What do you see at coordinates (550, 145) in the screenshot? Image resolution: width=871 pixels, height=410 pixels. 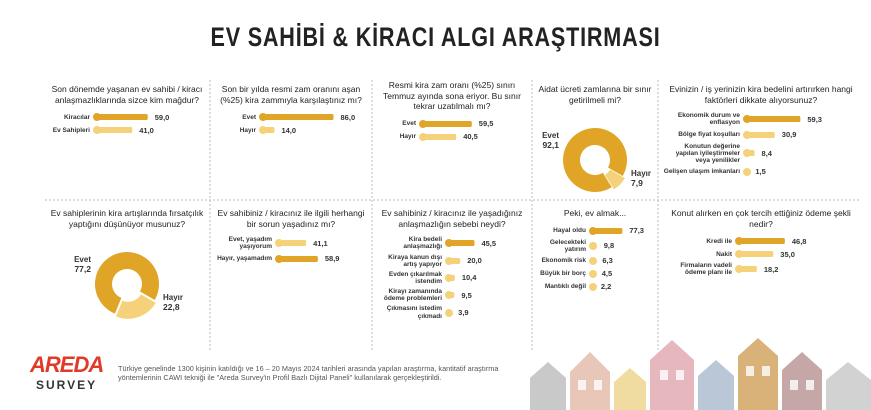 I see `value-label: 92,1` at bounding box center [550, 145].